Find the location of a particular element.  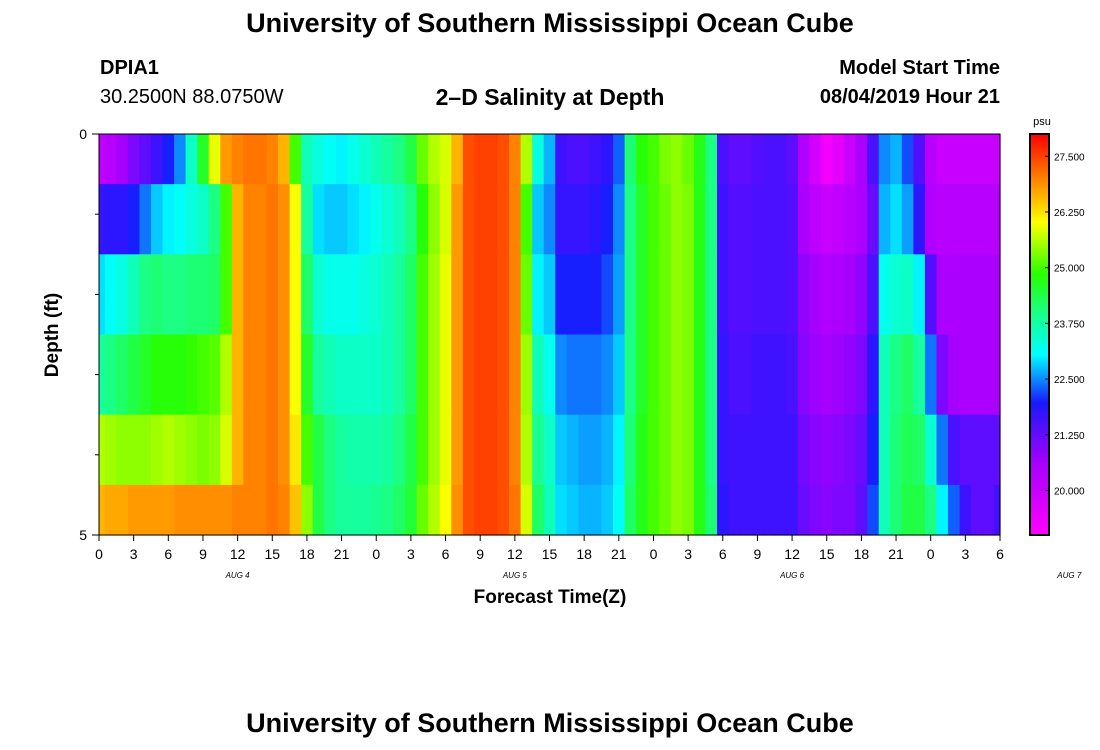

colorbar-tick-label: 25.000 is located at coordinates (1069, 269).